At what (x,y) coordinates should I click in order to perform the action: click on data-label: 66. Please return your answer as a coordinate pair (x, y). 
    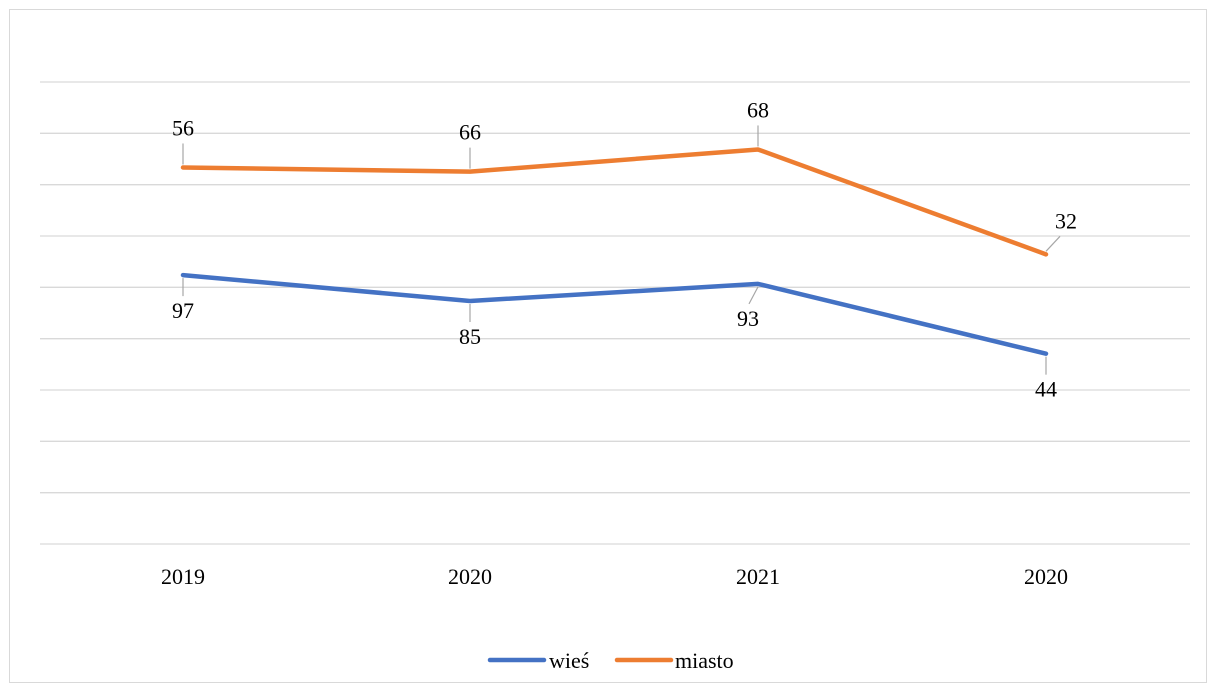
    Looking at the image, I should click on (470, 132).